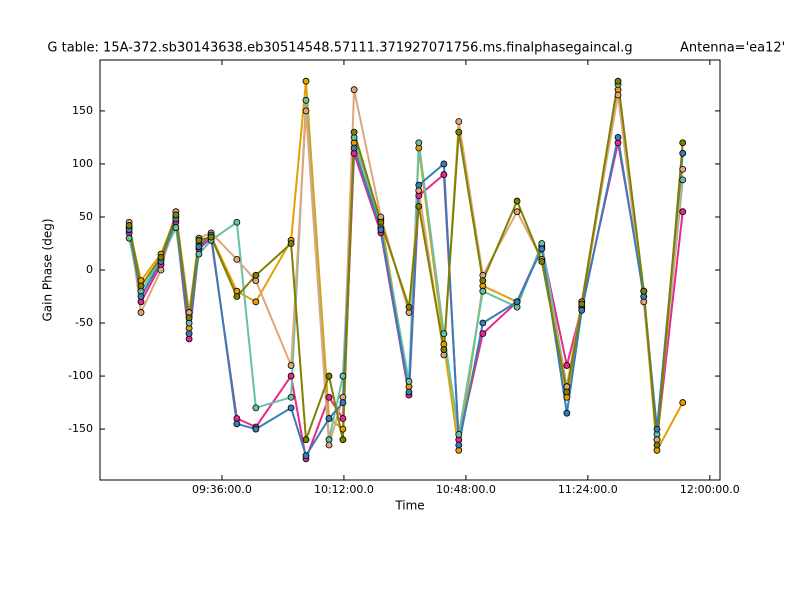 Image resolution: width=800 pixels, height=600 pixels. I want to click on y-axis-label: Gain Phase (deg), so click(48, 269).